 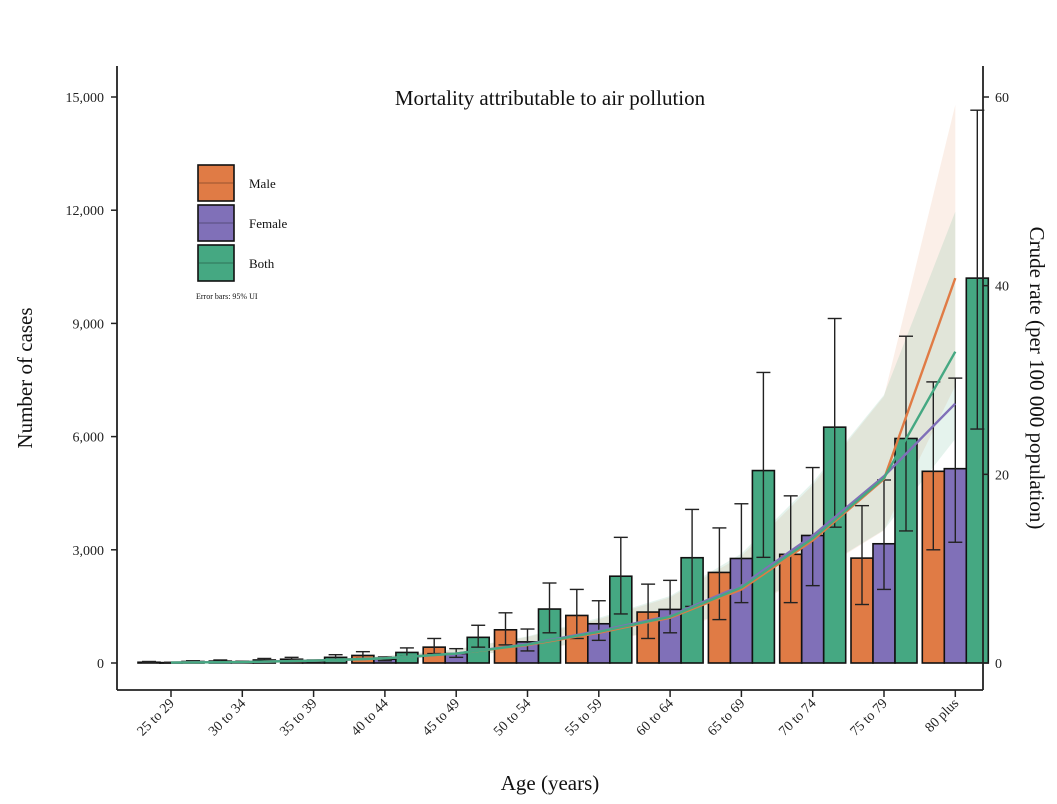 I want to click on legend-item-female: Female, so click(x=242, y=223).